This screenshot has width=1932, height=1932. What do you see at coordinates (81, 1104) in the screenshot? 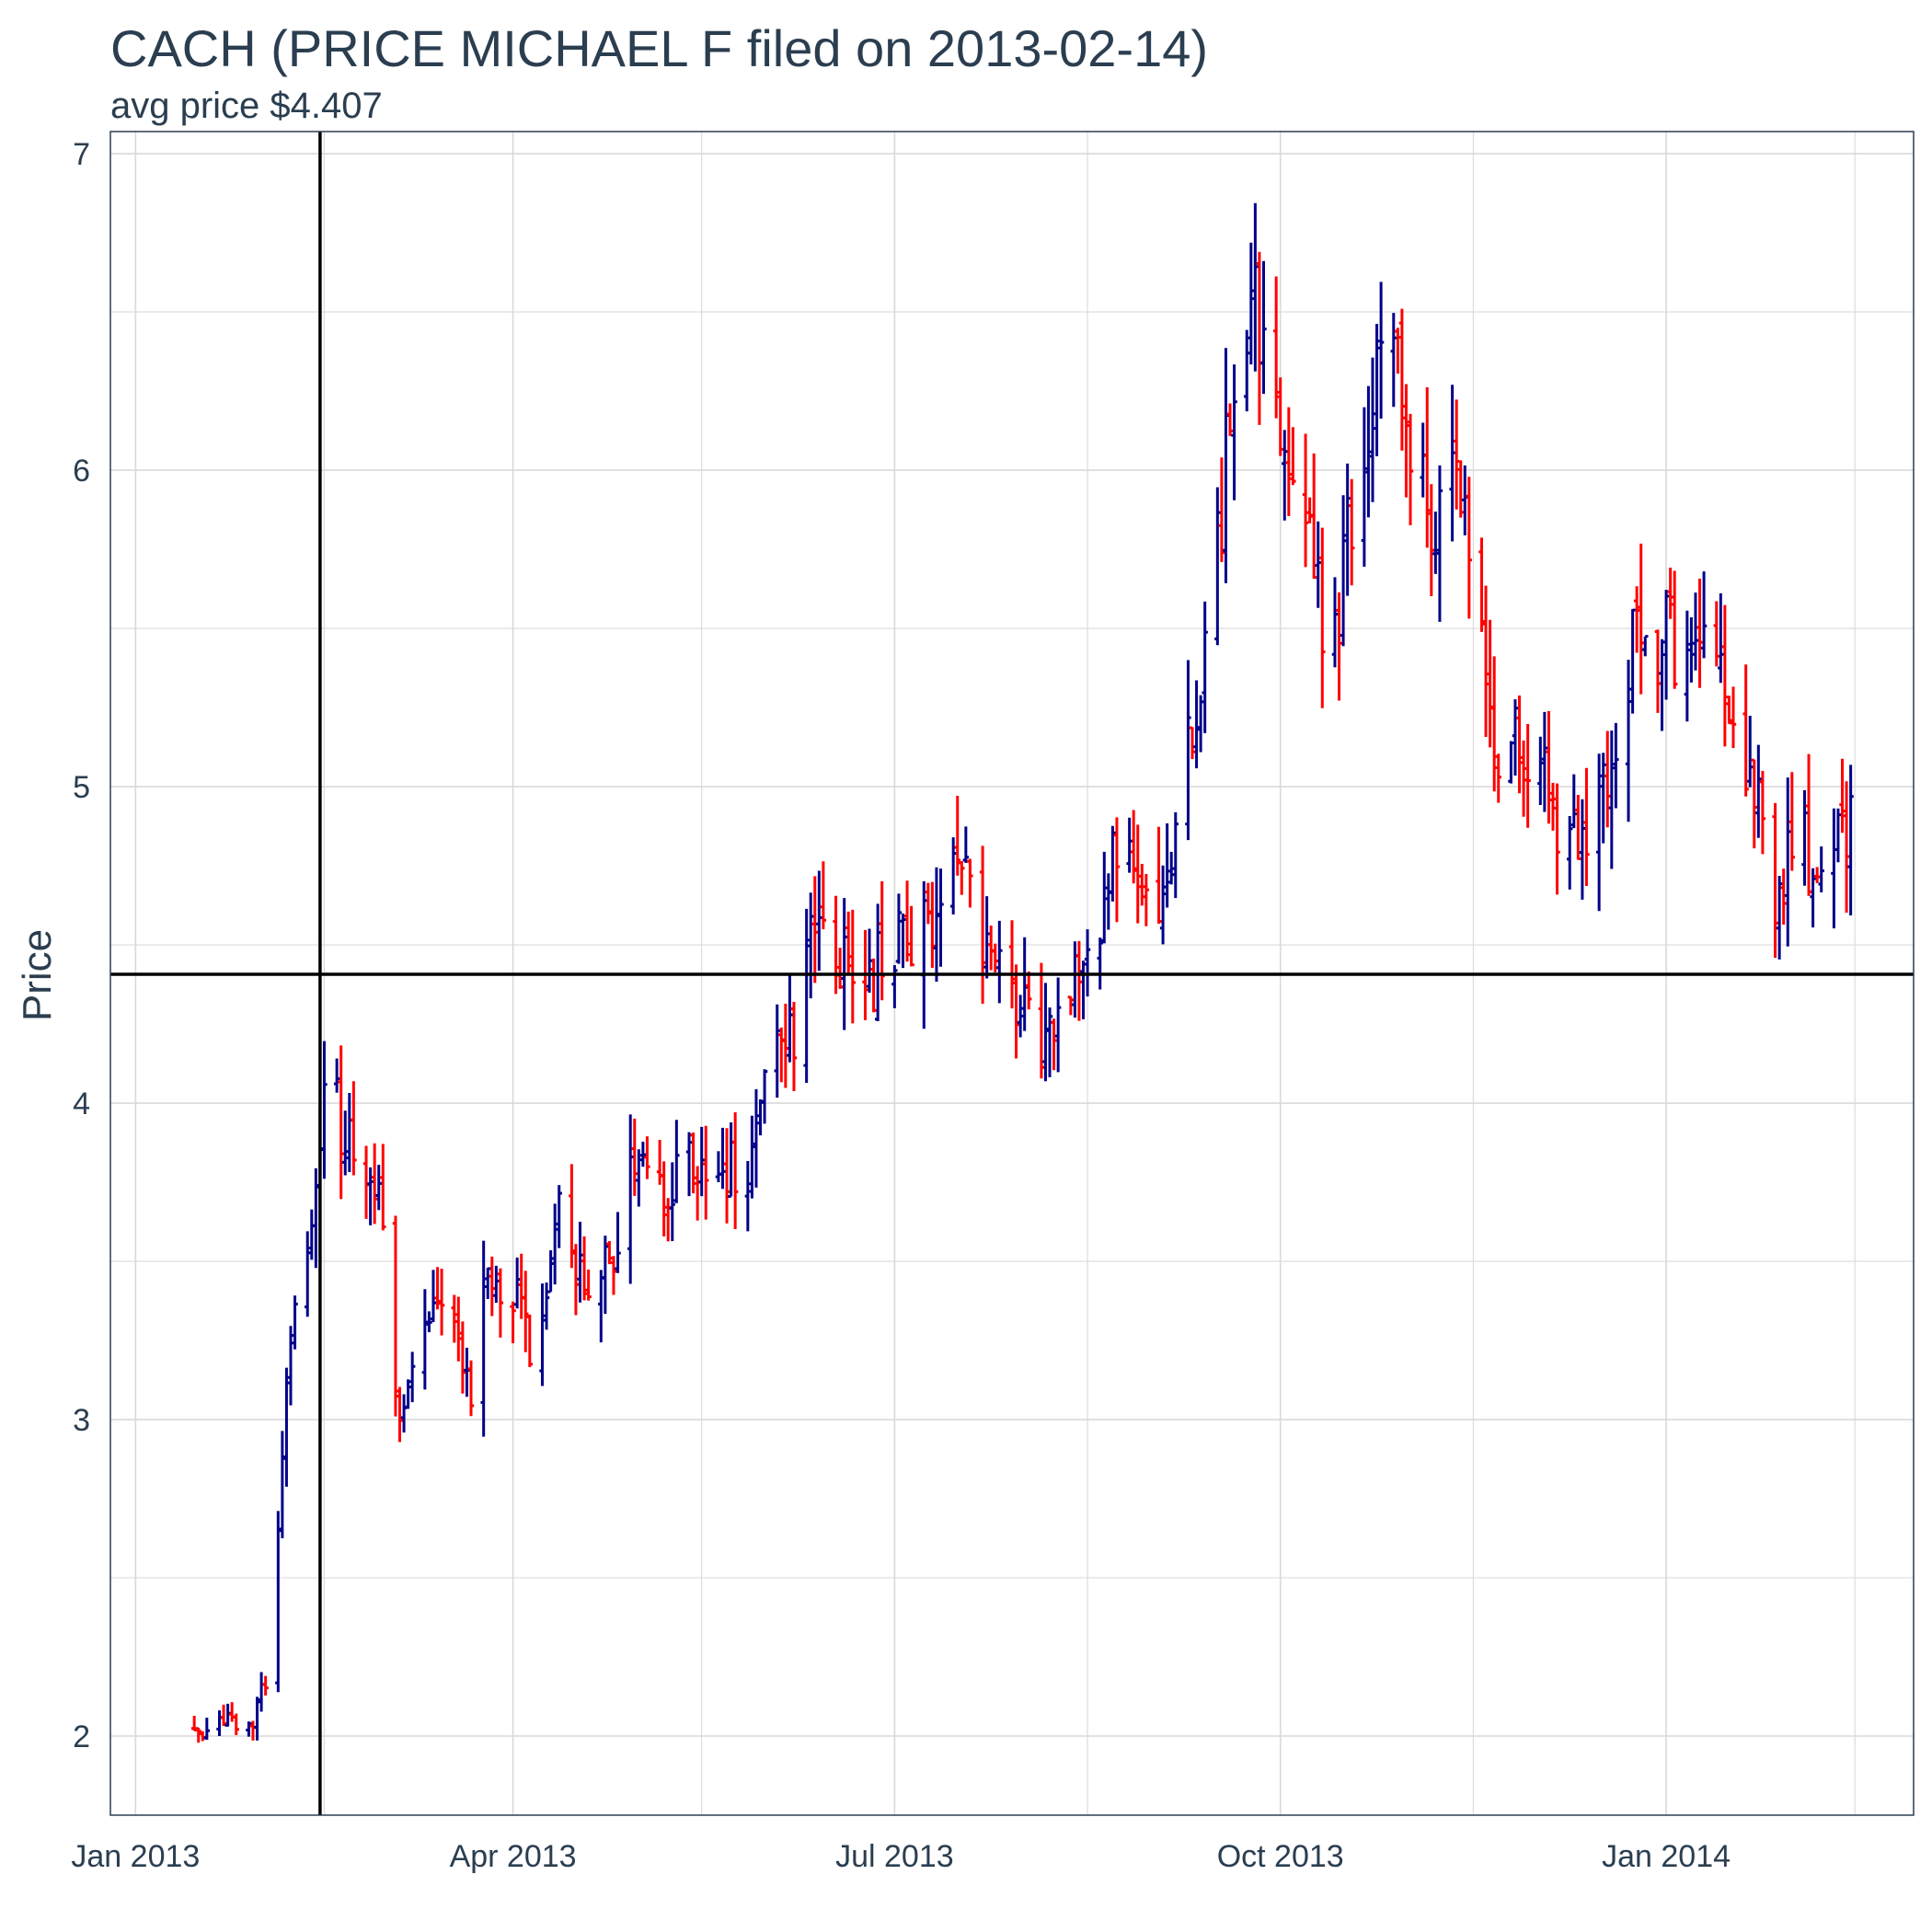
I see `y-tick-label: 4` at bounding box center [81, 1104].